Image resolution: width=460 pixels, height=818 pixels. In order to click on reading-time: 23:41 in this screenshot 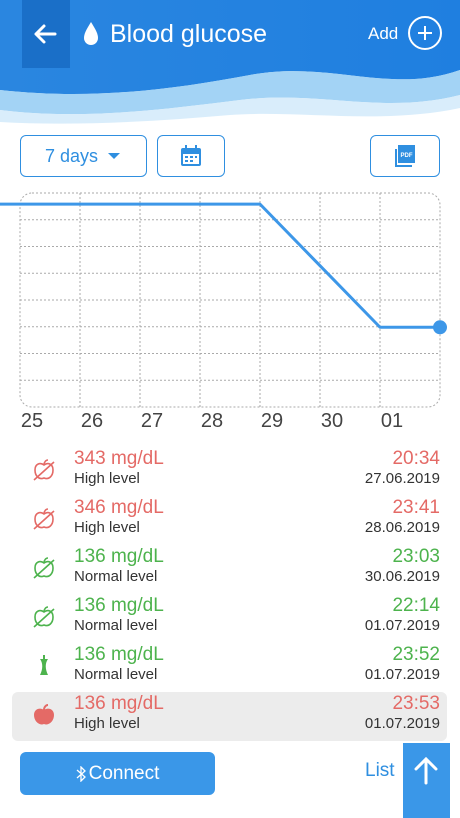, I will do `click(416, 507)`.